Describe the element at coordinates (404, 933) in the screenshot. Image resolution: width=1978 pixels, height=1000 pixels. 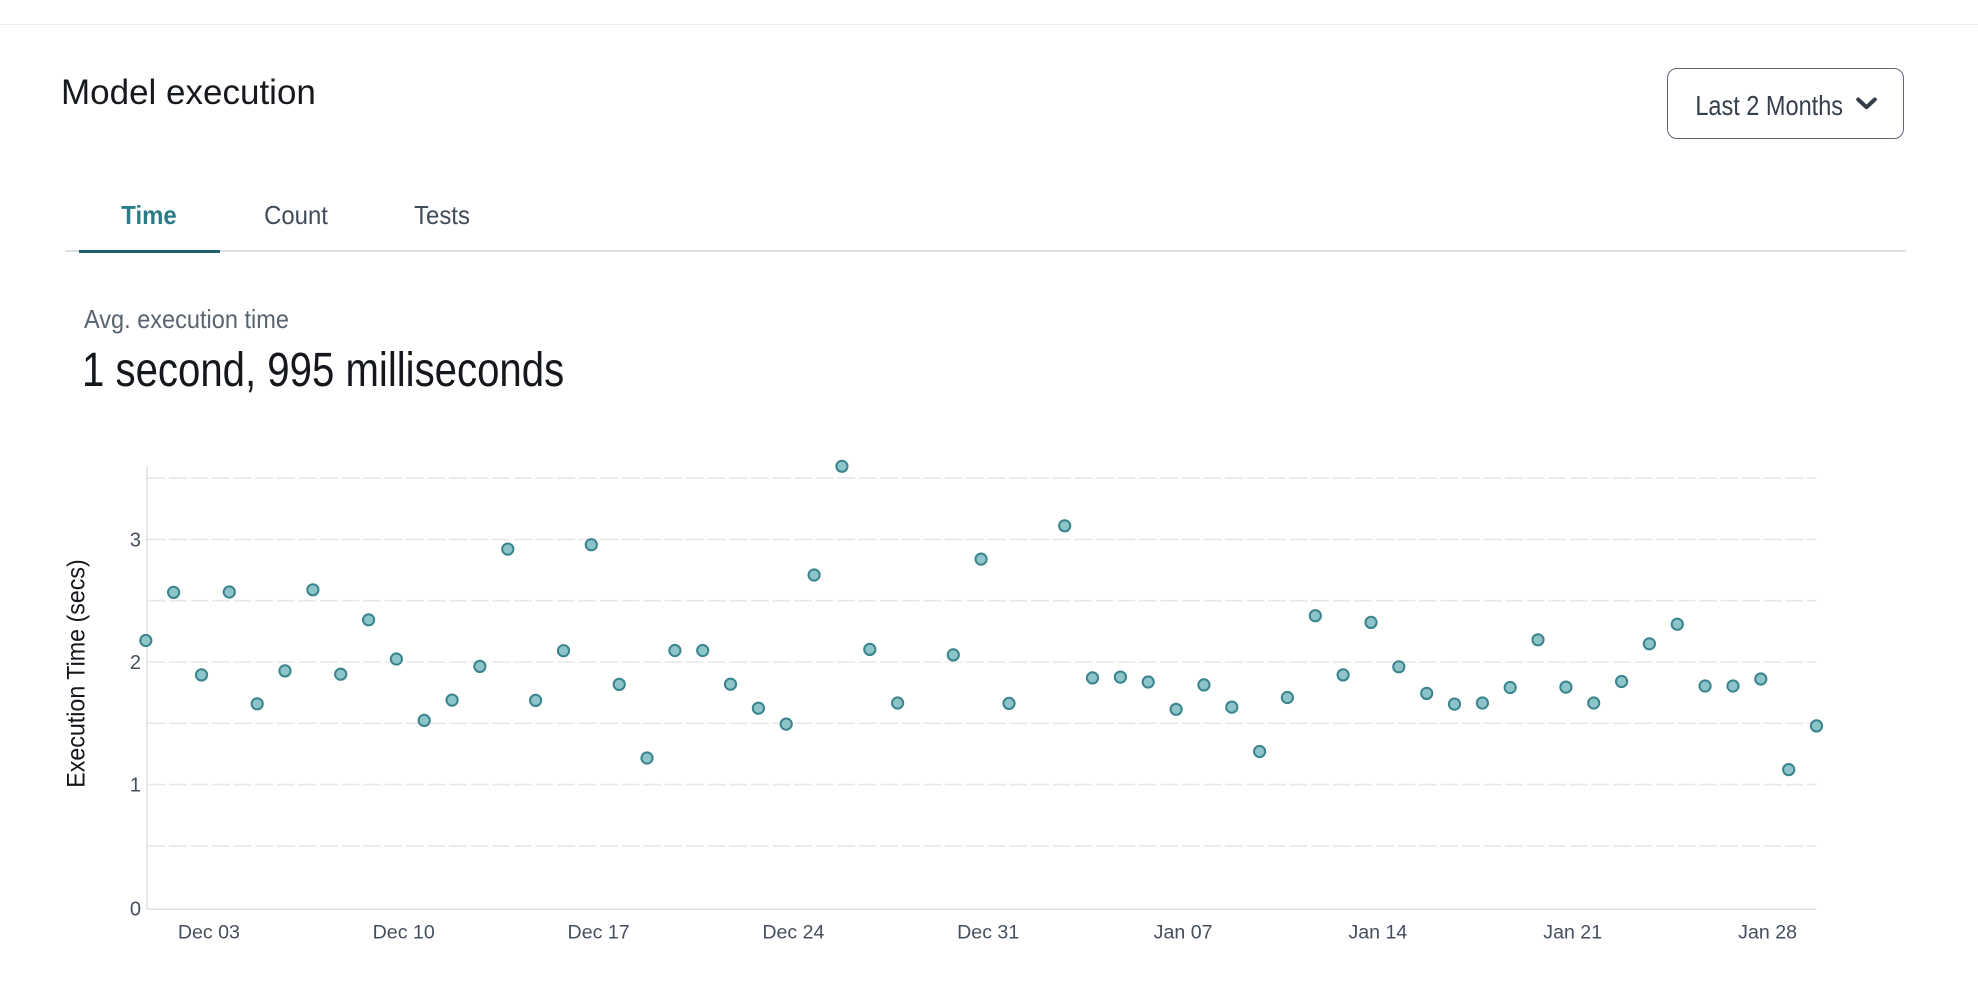
I see `svg-text: Dec 10` at that location.